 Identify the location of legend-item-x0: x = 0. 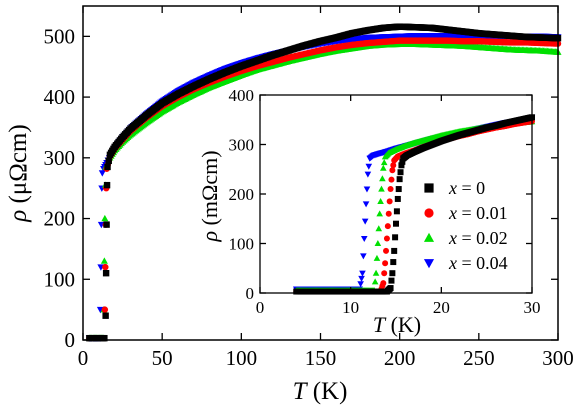
(454, 188).